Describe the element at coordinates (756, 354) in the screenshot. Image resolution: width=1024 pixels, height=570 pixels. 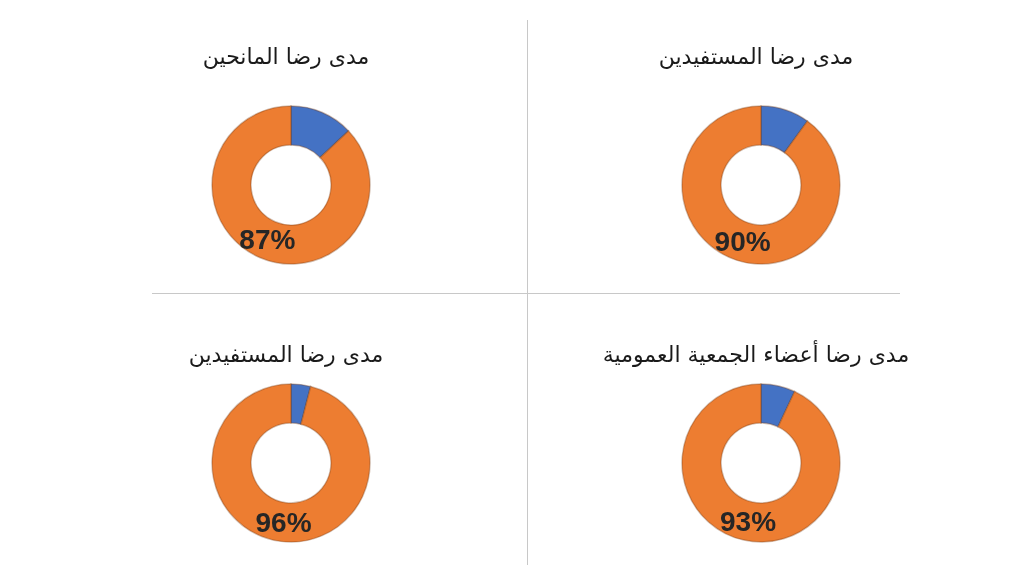
I see `chart-title: مدى رضا أعضاء الجمعية العمومية` at that location.